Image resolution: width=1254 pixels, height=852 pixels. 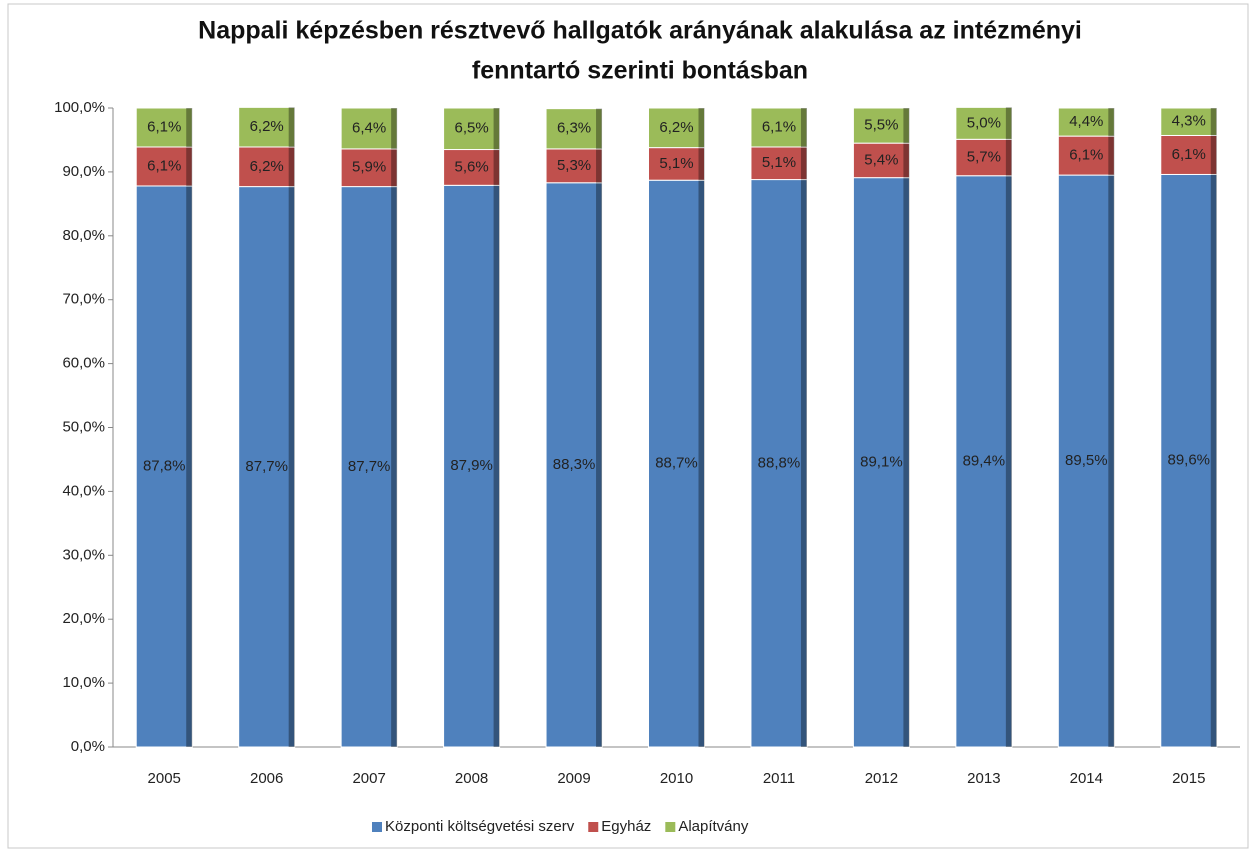 What do you see at coordinates (83, 554) in the screenshot?
I see `y-tick-label: 30,0%` at bounding box center [83, 554].